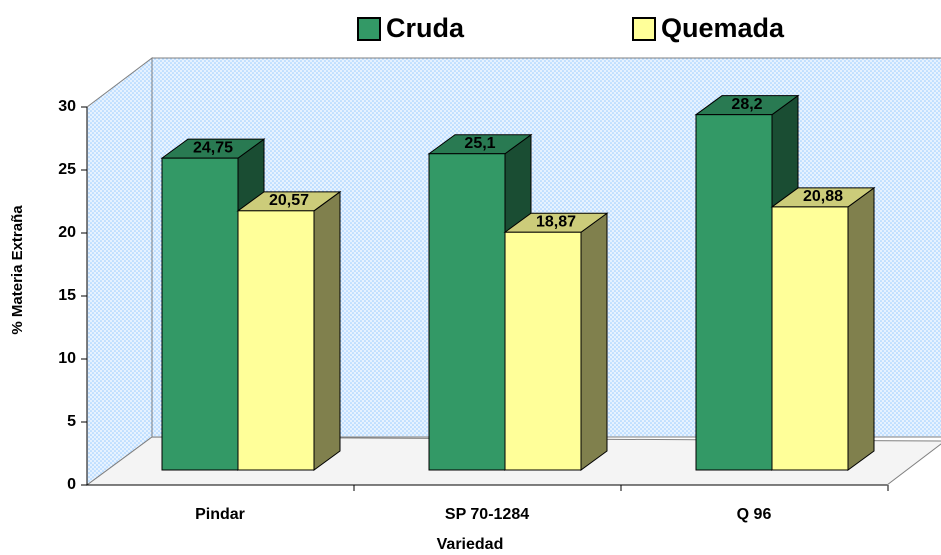 The height and width of the screenshot is (555, 941). I want to click on y-tick-label: 5, so click(71, 421).